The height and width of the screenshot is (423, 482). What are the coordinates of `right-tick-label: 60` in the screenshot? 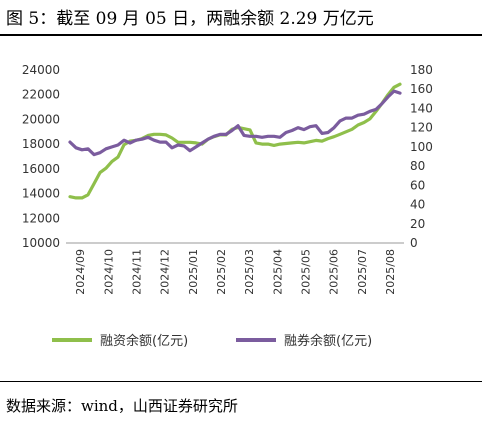 It's located at (417, 185).